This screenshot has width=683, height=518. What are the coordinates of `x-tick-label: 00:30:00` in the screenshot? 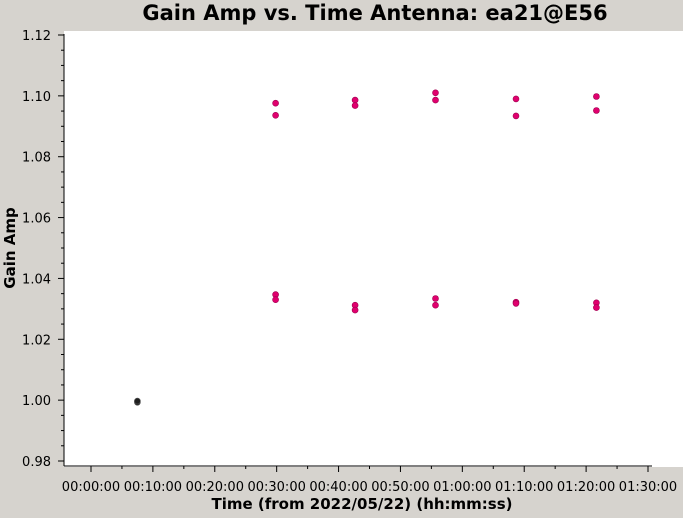 It's located at (276, 487).